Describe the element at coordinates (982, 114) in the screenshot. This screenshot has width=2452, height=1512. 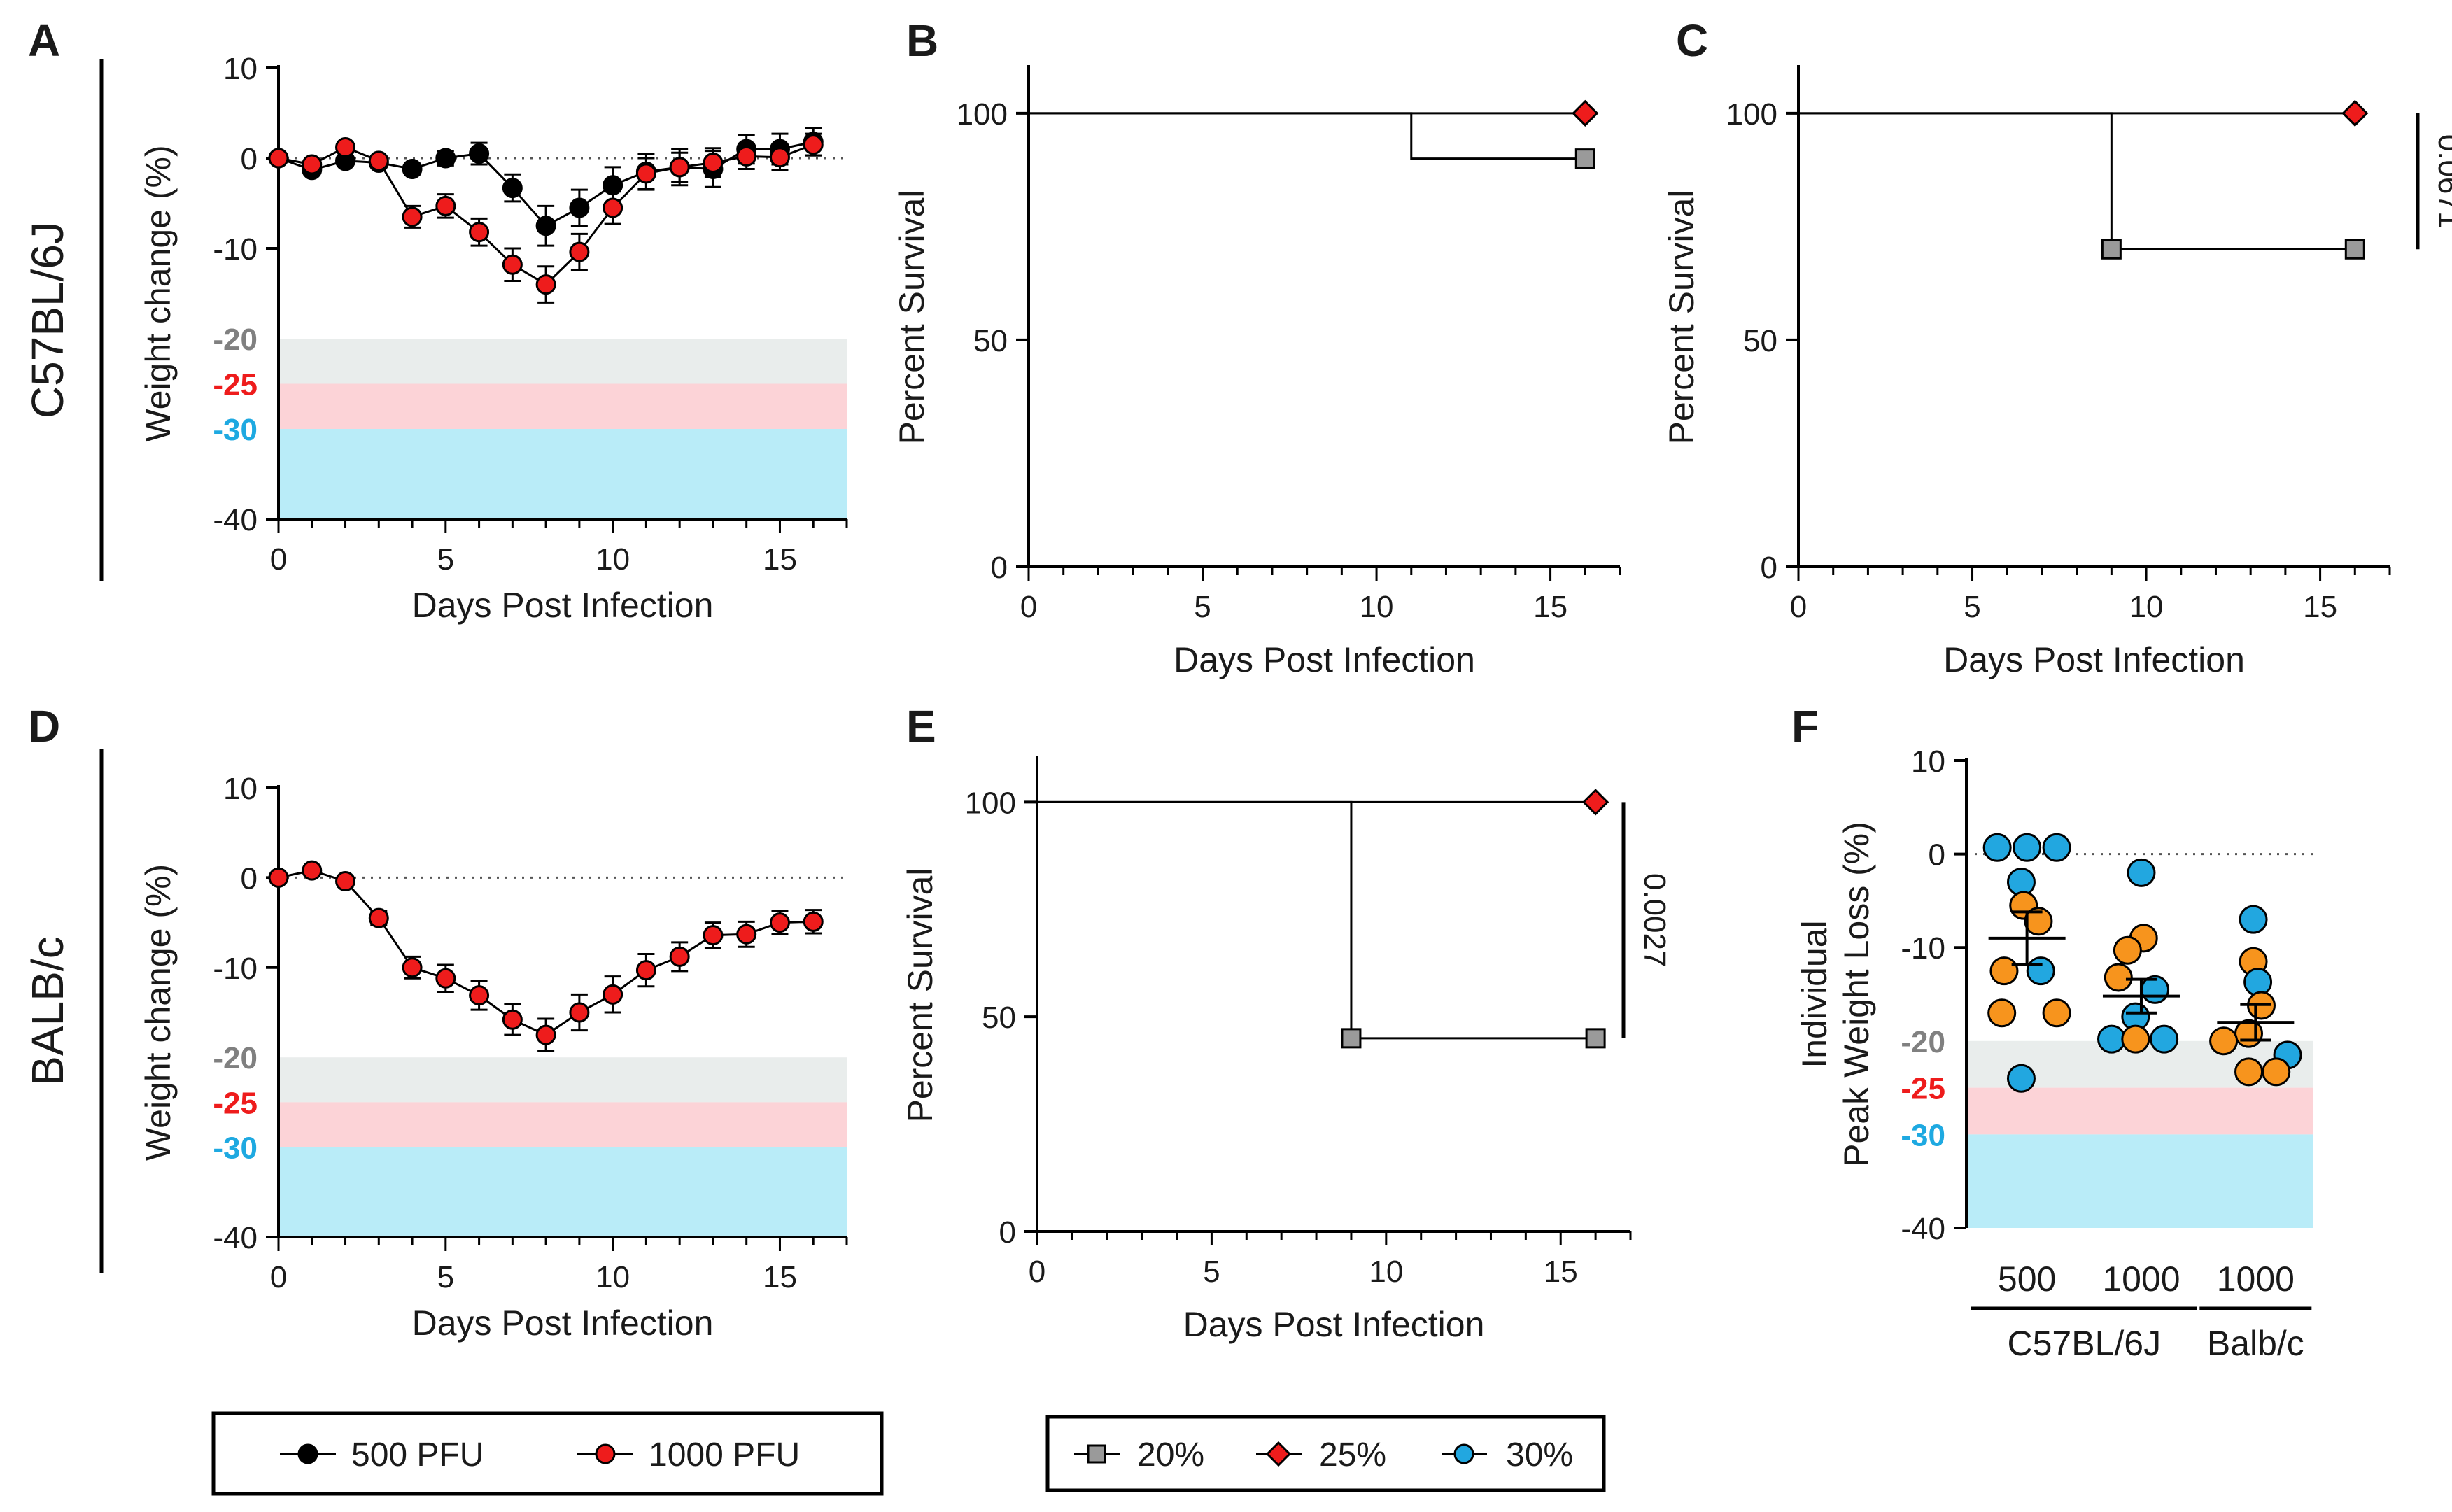
I see `y-tick-label: 100` at that location.